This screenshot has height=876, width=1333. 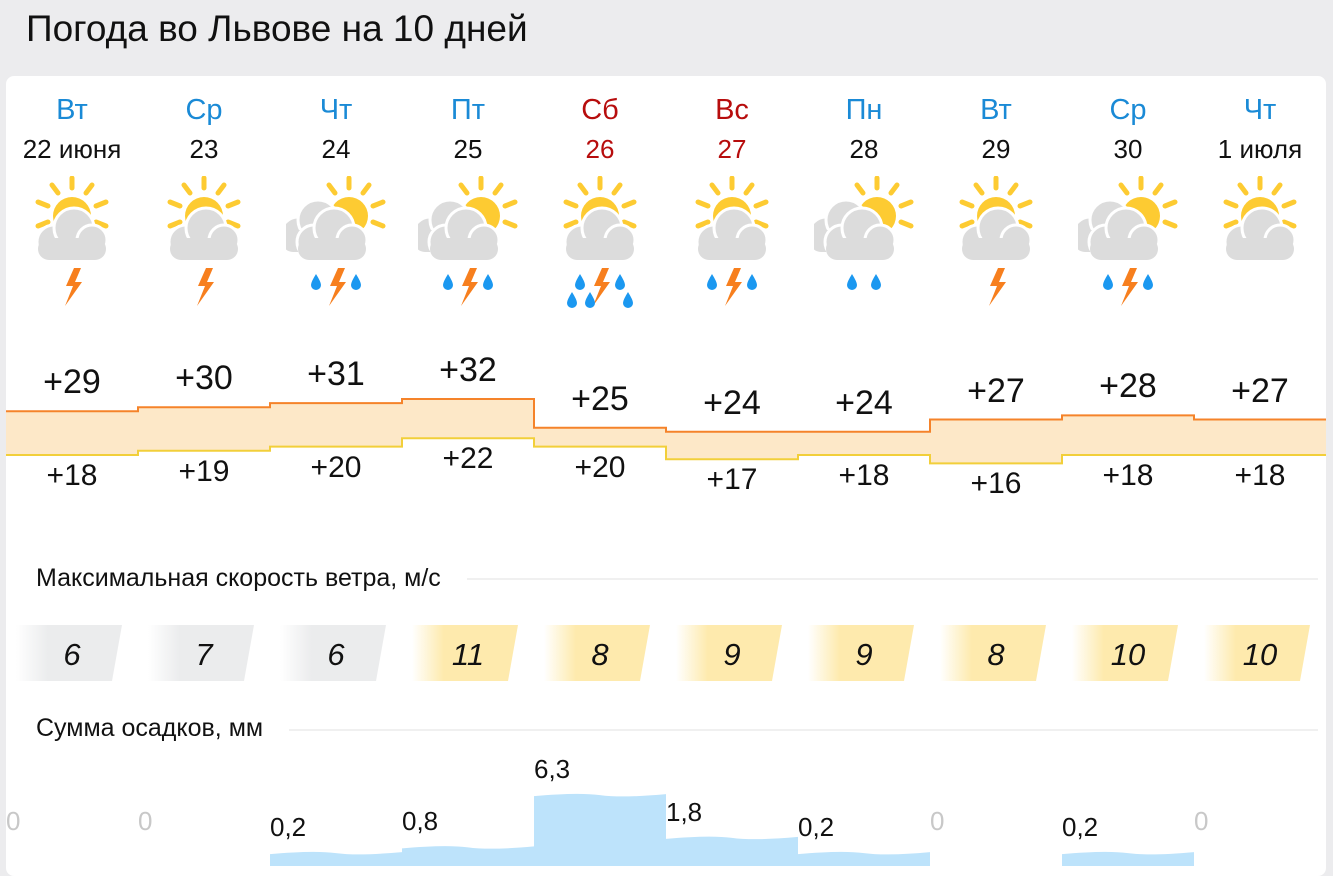 I want to click on day-date: 26, so click(x=600, y=149).